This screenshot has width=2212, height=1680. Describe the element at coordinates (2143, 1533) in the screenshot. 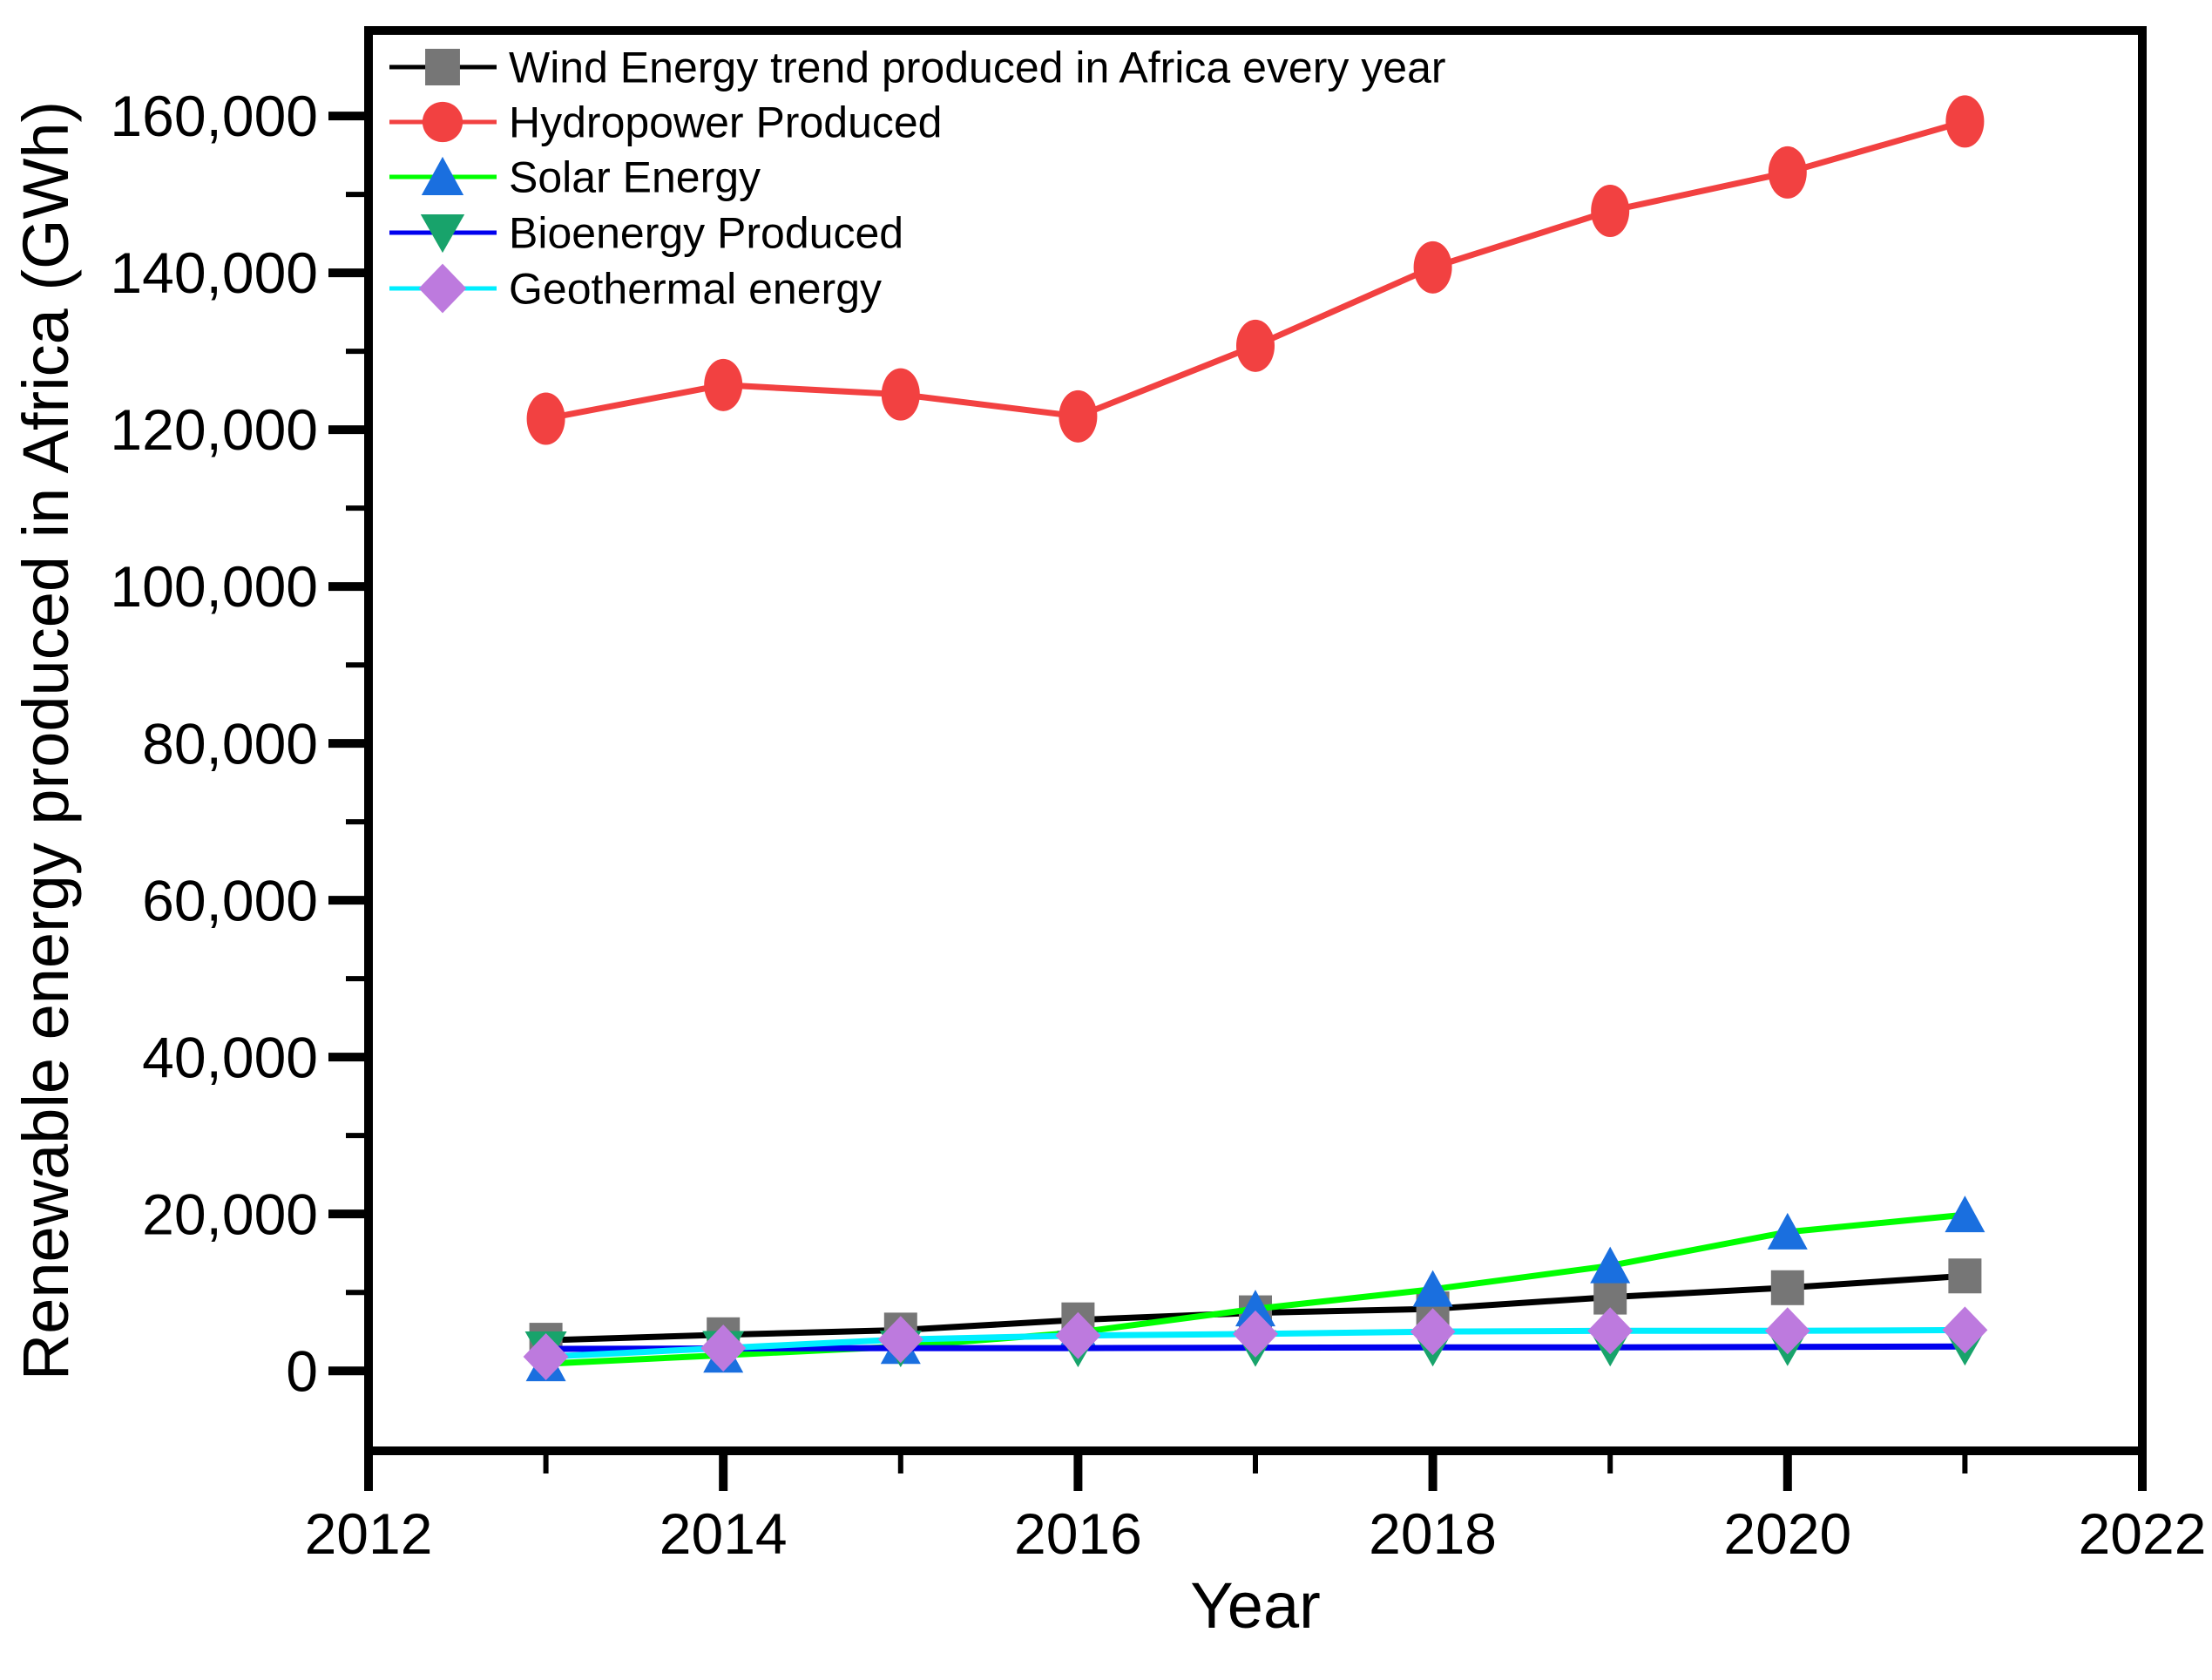

I see `x-tick-label: 2022` at that location.